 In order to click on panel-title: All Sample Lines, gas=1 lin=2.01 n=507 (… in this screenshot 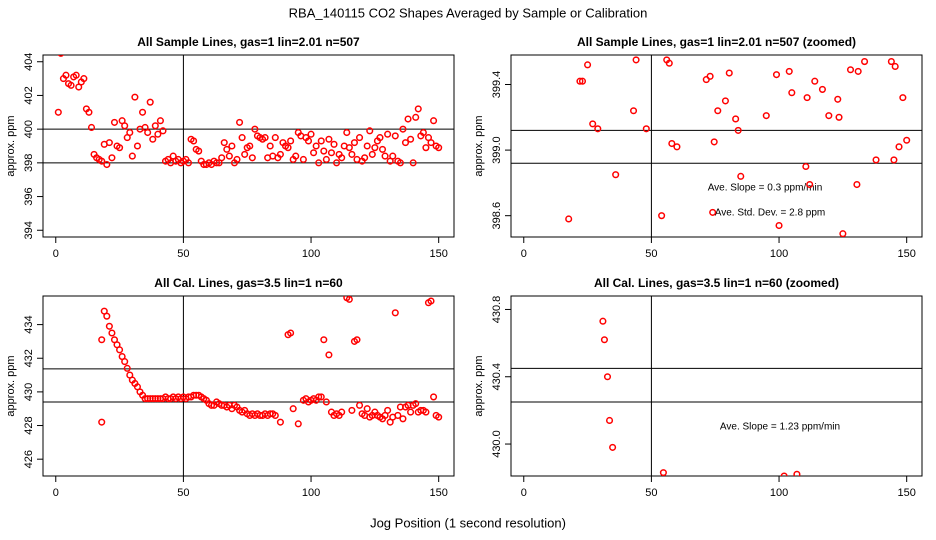, I will do `click(716, 42)`.